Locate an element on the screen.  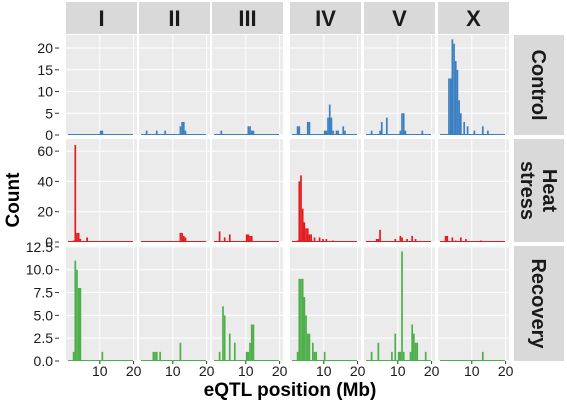
y-tick-label: 12.5 is located at coordinates (39, 247).